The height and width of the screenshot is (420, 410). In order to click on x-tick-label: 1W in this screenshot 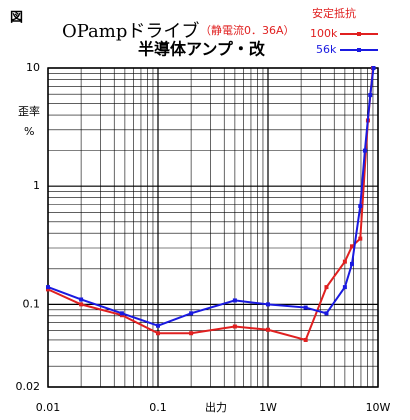, I will do `click(268, 407)`.